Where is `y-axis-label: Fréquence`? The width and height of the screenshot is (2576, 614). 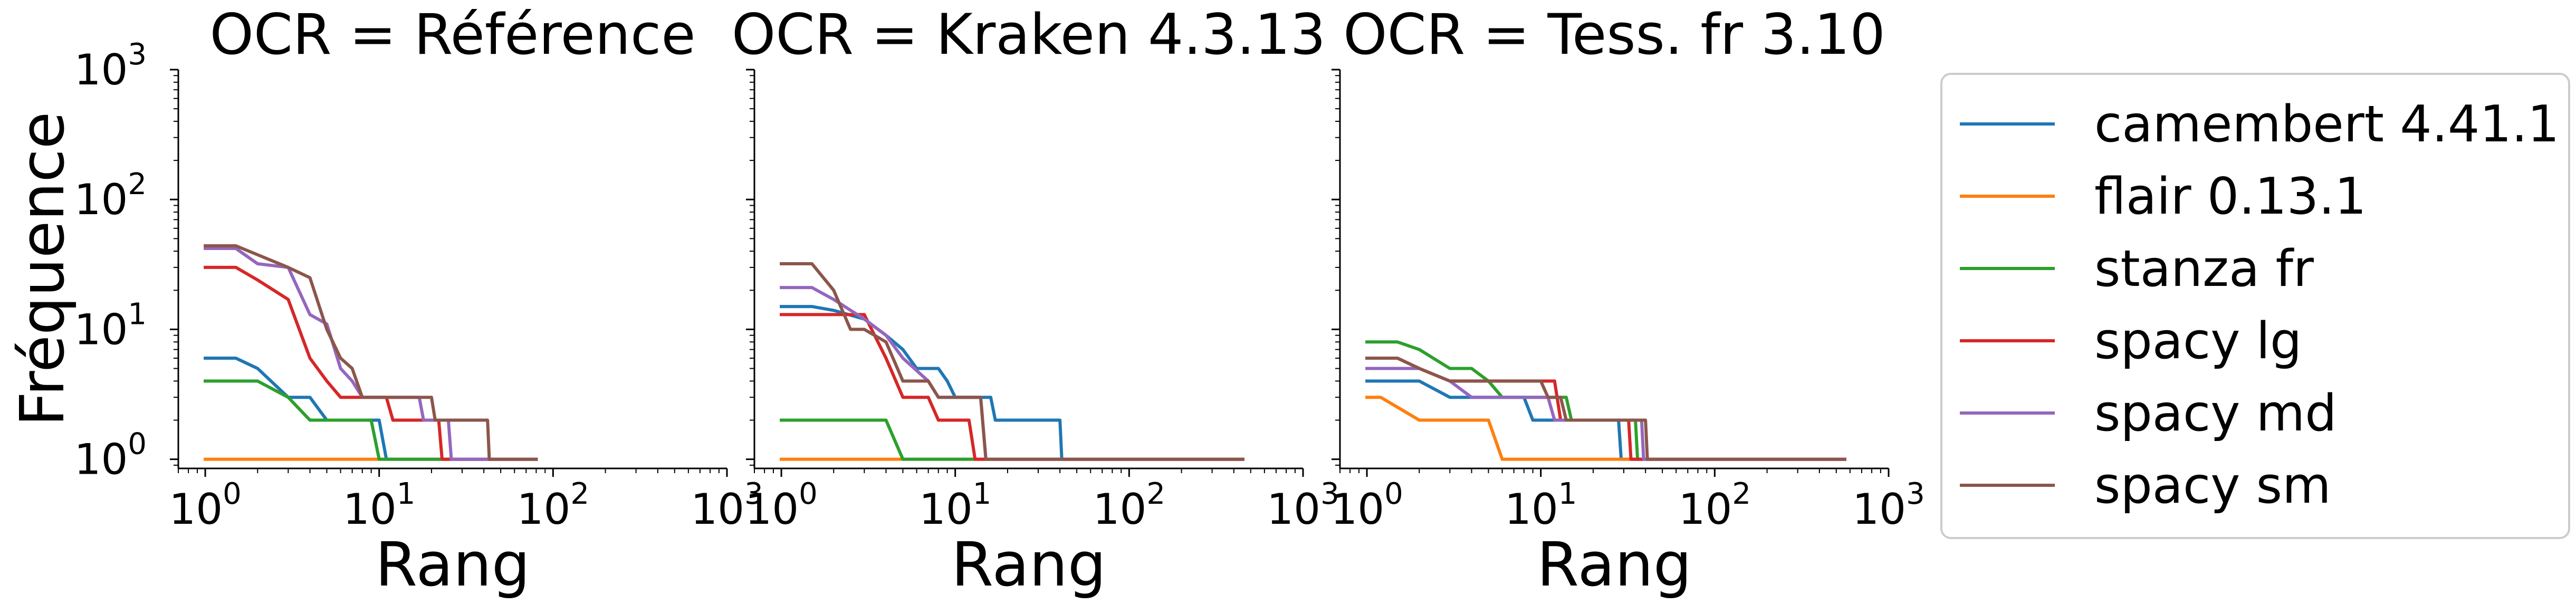
y-axis-label: Fréquence is located at coordinates (42, 269).